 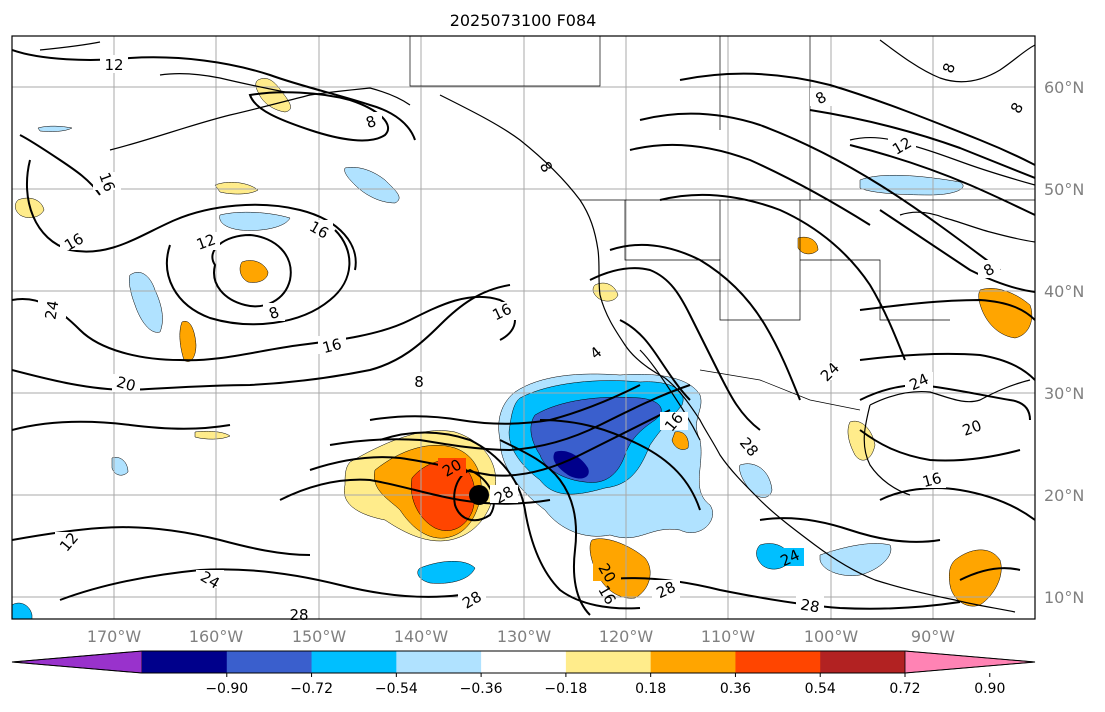 What do you see at coordinates (680, 440) in the screenshot?
I see `positive-anomaly-sinaloa-region` at bounding box center [680, 440].